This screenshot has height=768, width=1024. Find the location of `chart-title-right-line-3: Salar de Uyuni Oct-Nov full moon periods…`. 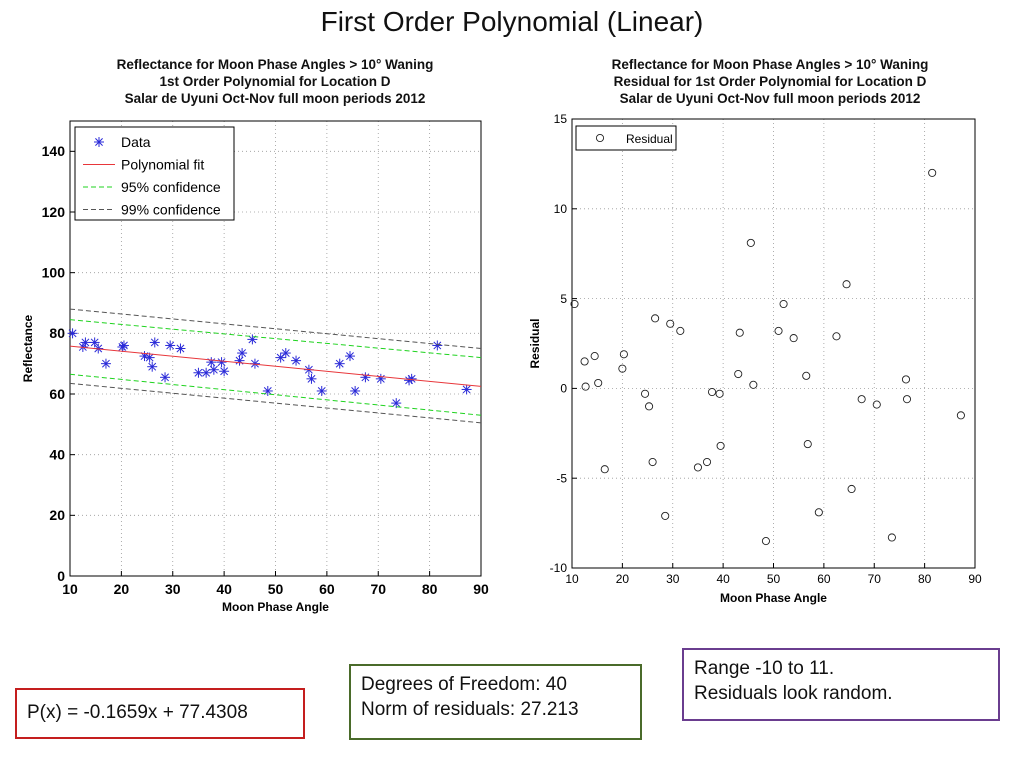

chart-title-right-line-3: Salar de Uyuni Oct-Nov full moon periods… is located at coordinates (770, 98).